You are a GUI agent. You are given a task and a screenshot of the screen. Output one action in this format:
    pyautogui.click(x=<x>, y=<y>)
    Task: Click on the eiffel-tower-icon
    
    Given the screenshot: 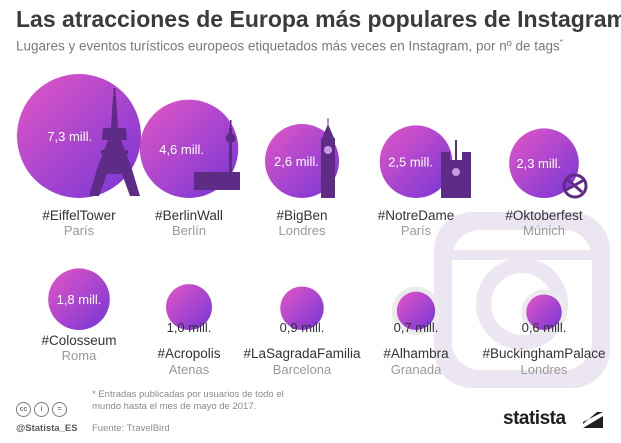 What is the action you would take?
    pyautogui.click(x=114, y=142)
    